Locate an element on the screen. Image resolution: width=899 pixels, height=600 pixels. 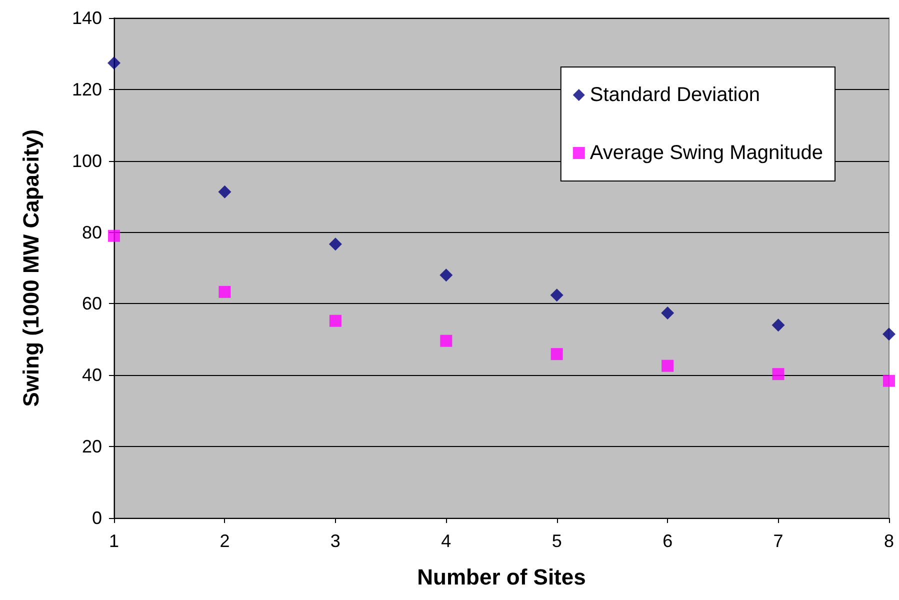
y-tick-label: 60 is located at coordinates (92, 304).